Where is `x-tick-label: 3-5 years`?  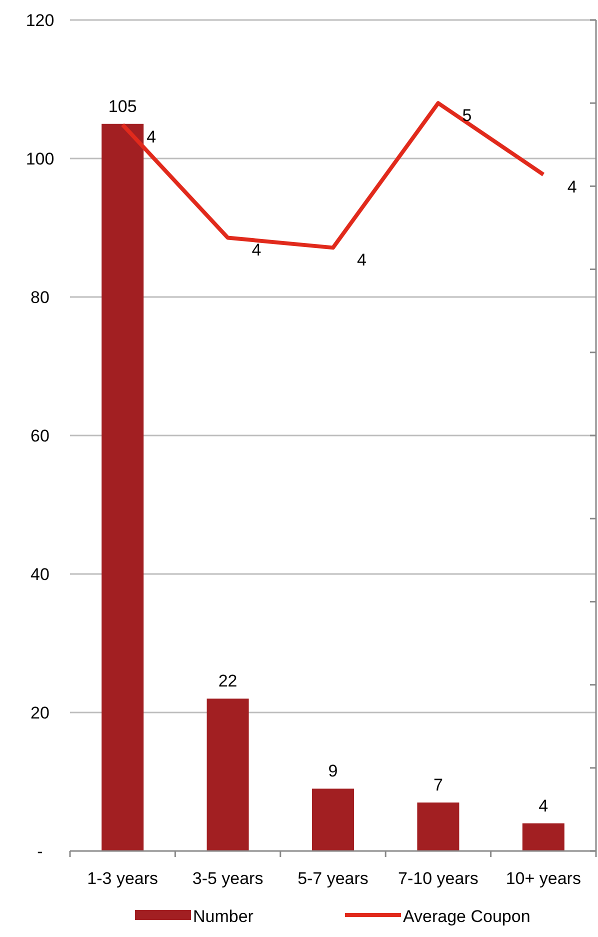 x-tick-label: 3-5 years is located at coordinates (228, 878).